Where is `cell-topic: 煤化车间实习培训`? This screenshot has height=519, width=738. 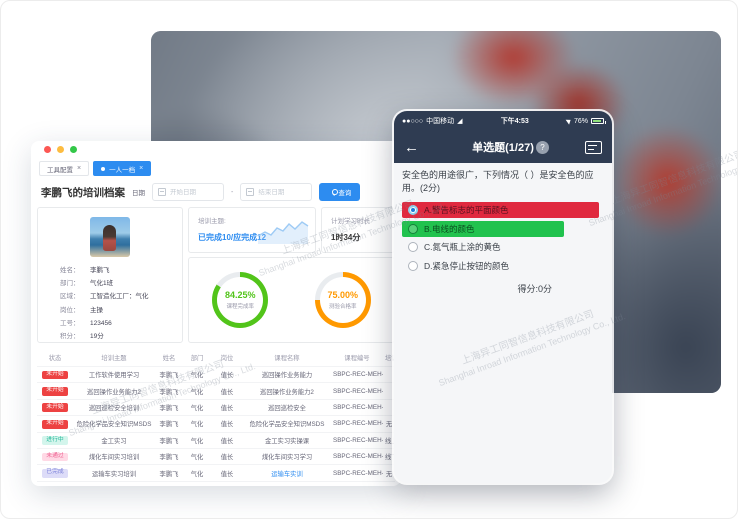 cell-topic: 煤化车间实习培训 is located at coordinates (114, 458).